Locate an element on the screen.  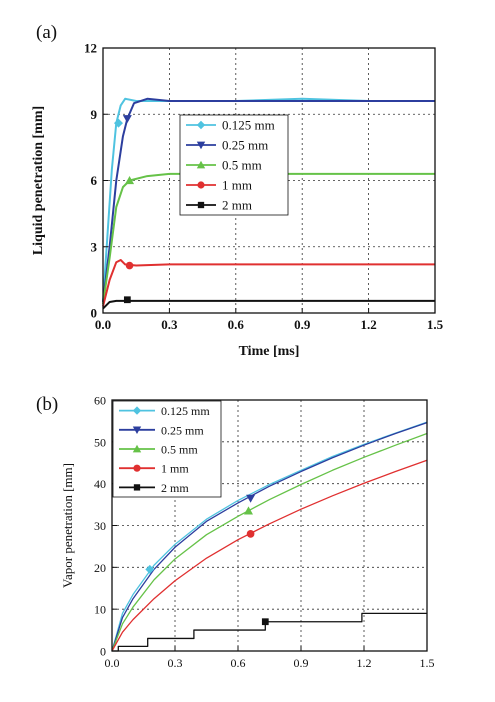
y-tick-label: 3 is located at coordinates (94, 246).